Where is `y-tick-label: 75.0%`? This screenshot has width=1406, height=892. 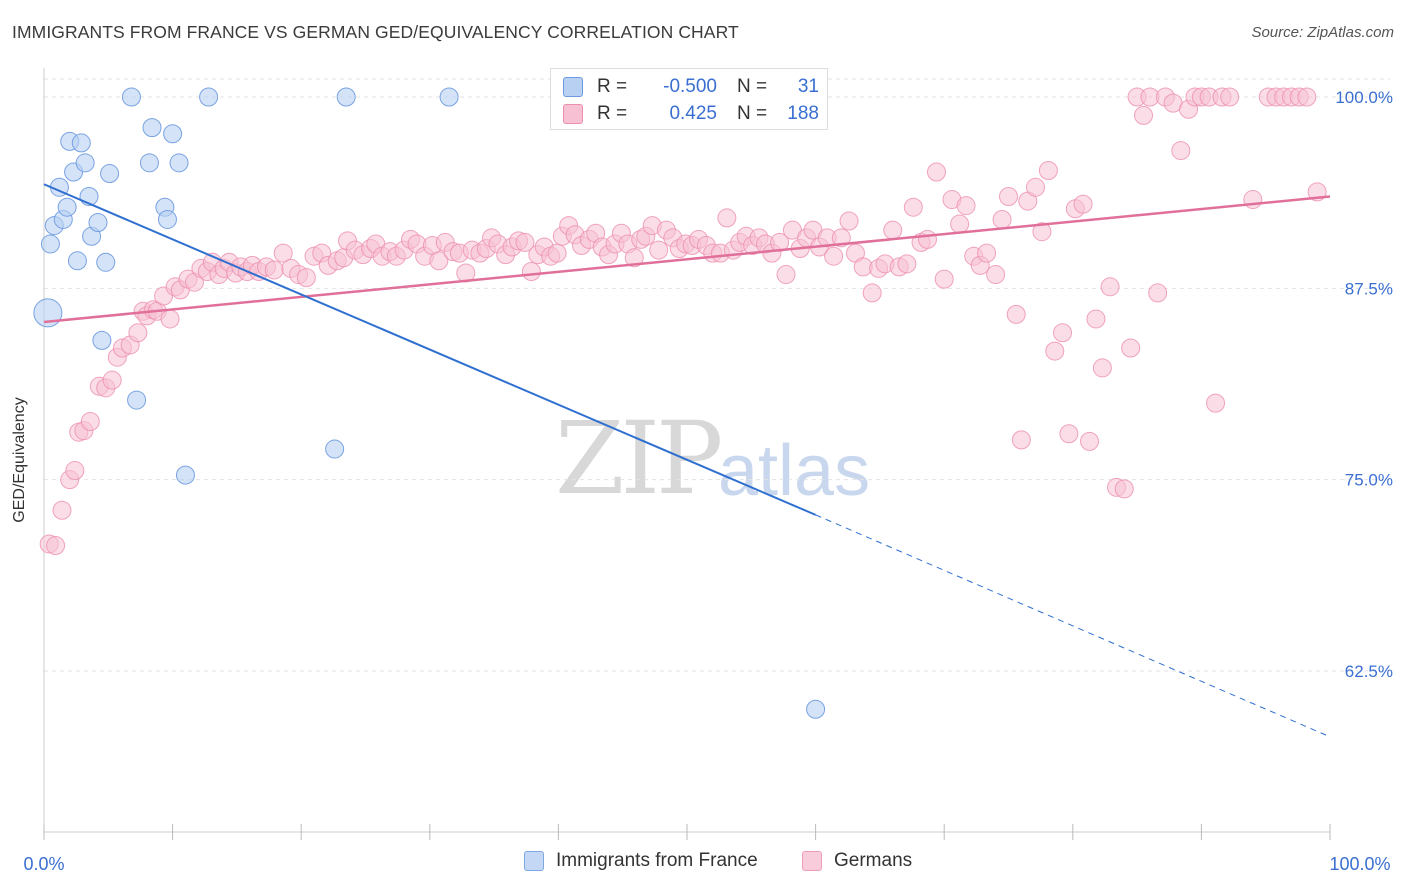
y-tick-label: 75.0% is located at coordinates (1369, 480).